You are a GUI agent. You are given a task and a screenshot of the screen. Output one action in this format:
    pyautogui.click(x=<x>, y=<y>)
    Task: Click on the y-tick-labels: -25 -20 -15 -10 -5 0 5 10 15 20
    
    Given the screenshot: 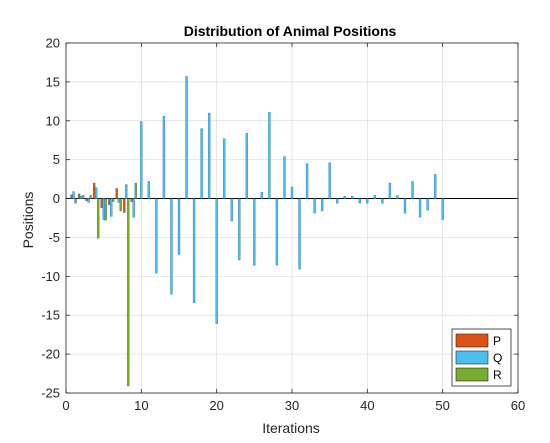 What is the action you would take?
    pyautogui.click(x=50, y=218)
    